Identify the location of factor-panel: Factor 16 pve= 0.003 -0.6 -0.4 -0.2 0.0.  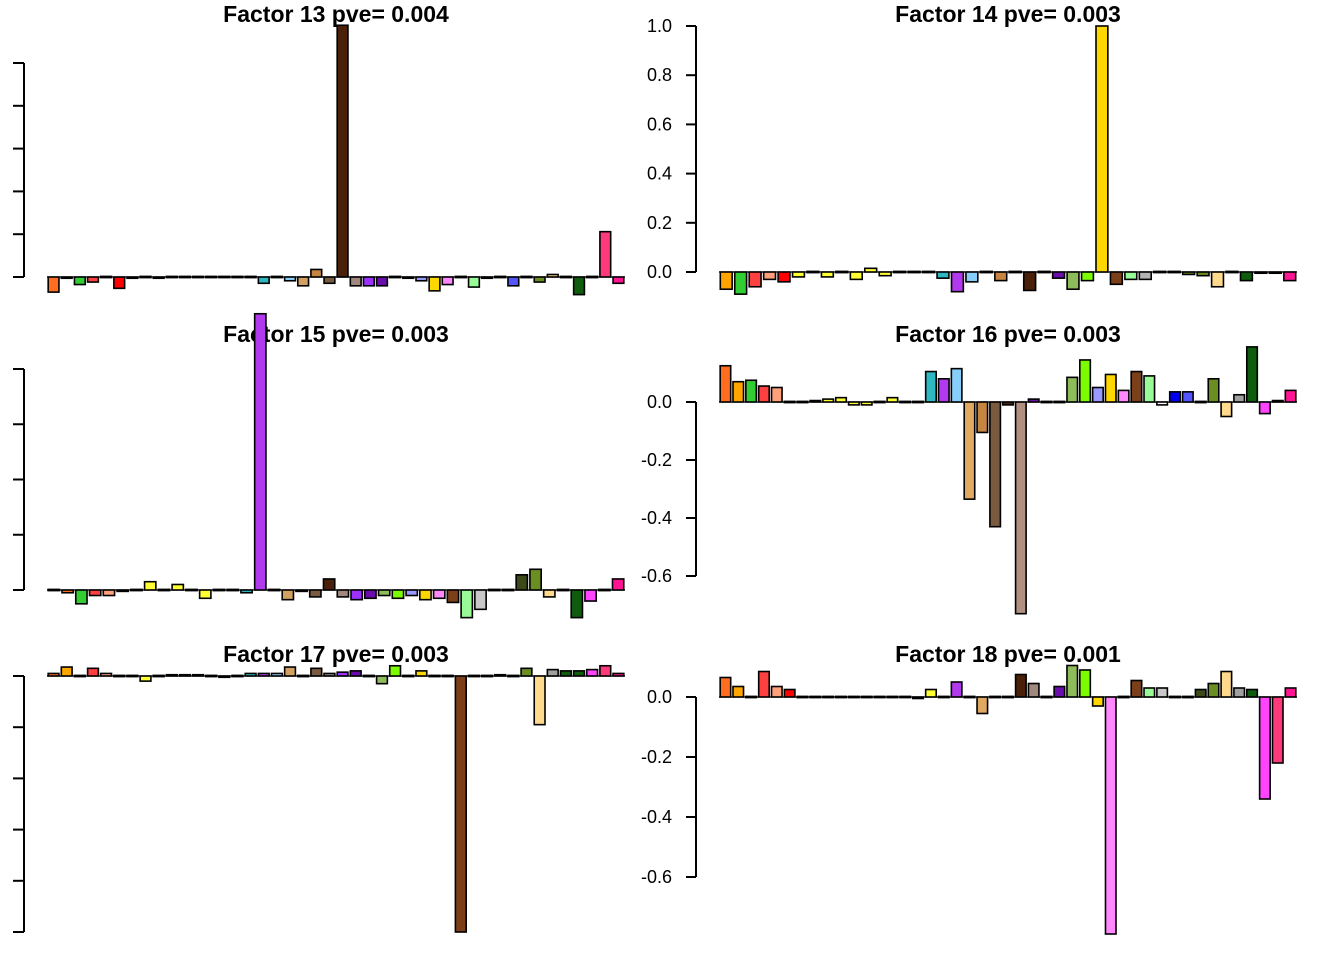
(969, 468).